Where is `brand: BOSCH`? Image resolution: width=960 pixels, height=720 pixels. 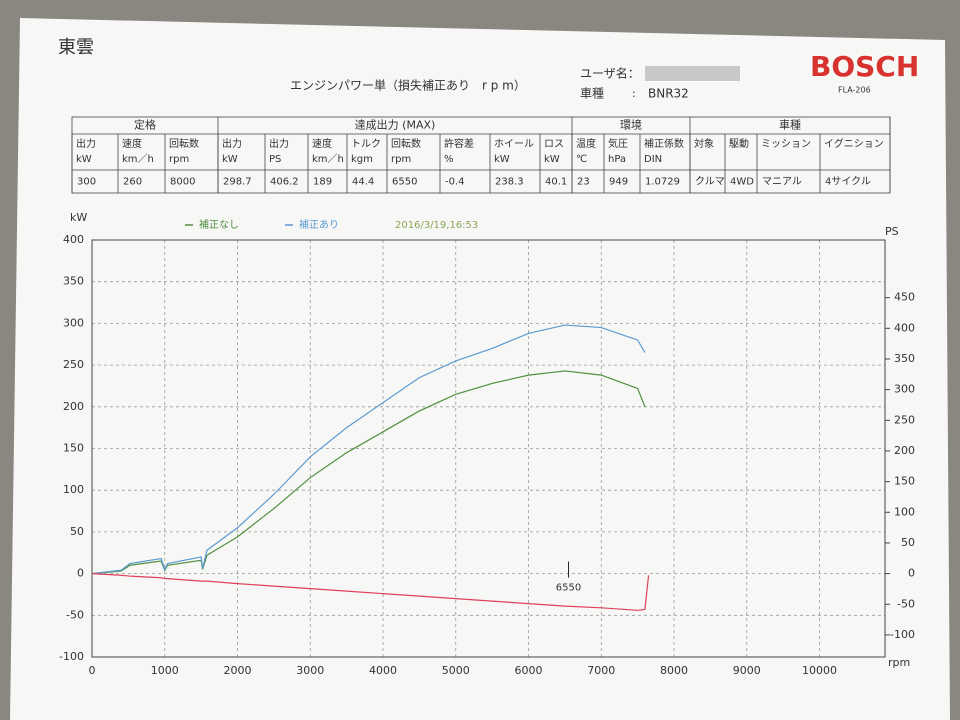 brand: BOSCH is located at coordinates (864, 66).